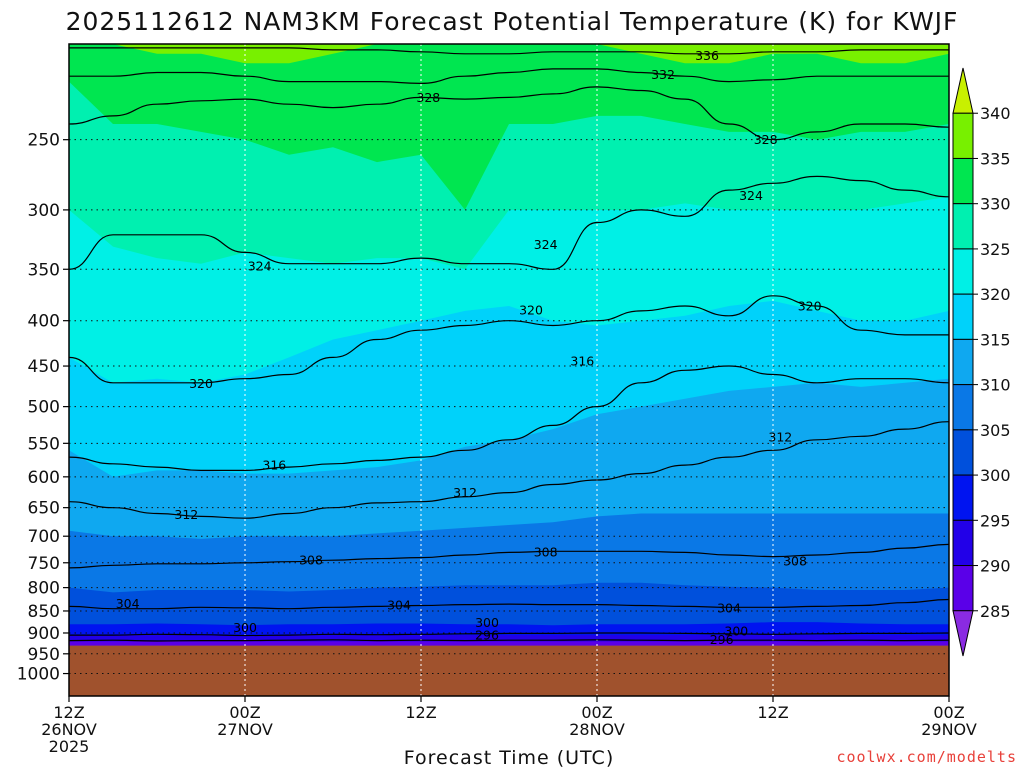  What do you see at coordinates (420, 712) in the screenshot?
I see `x-tick-label-24-line1: 12Z` at bounding box center [420, 712].